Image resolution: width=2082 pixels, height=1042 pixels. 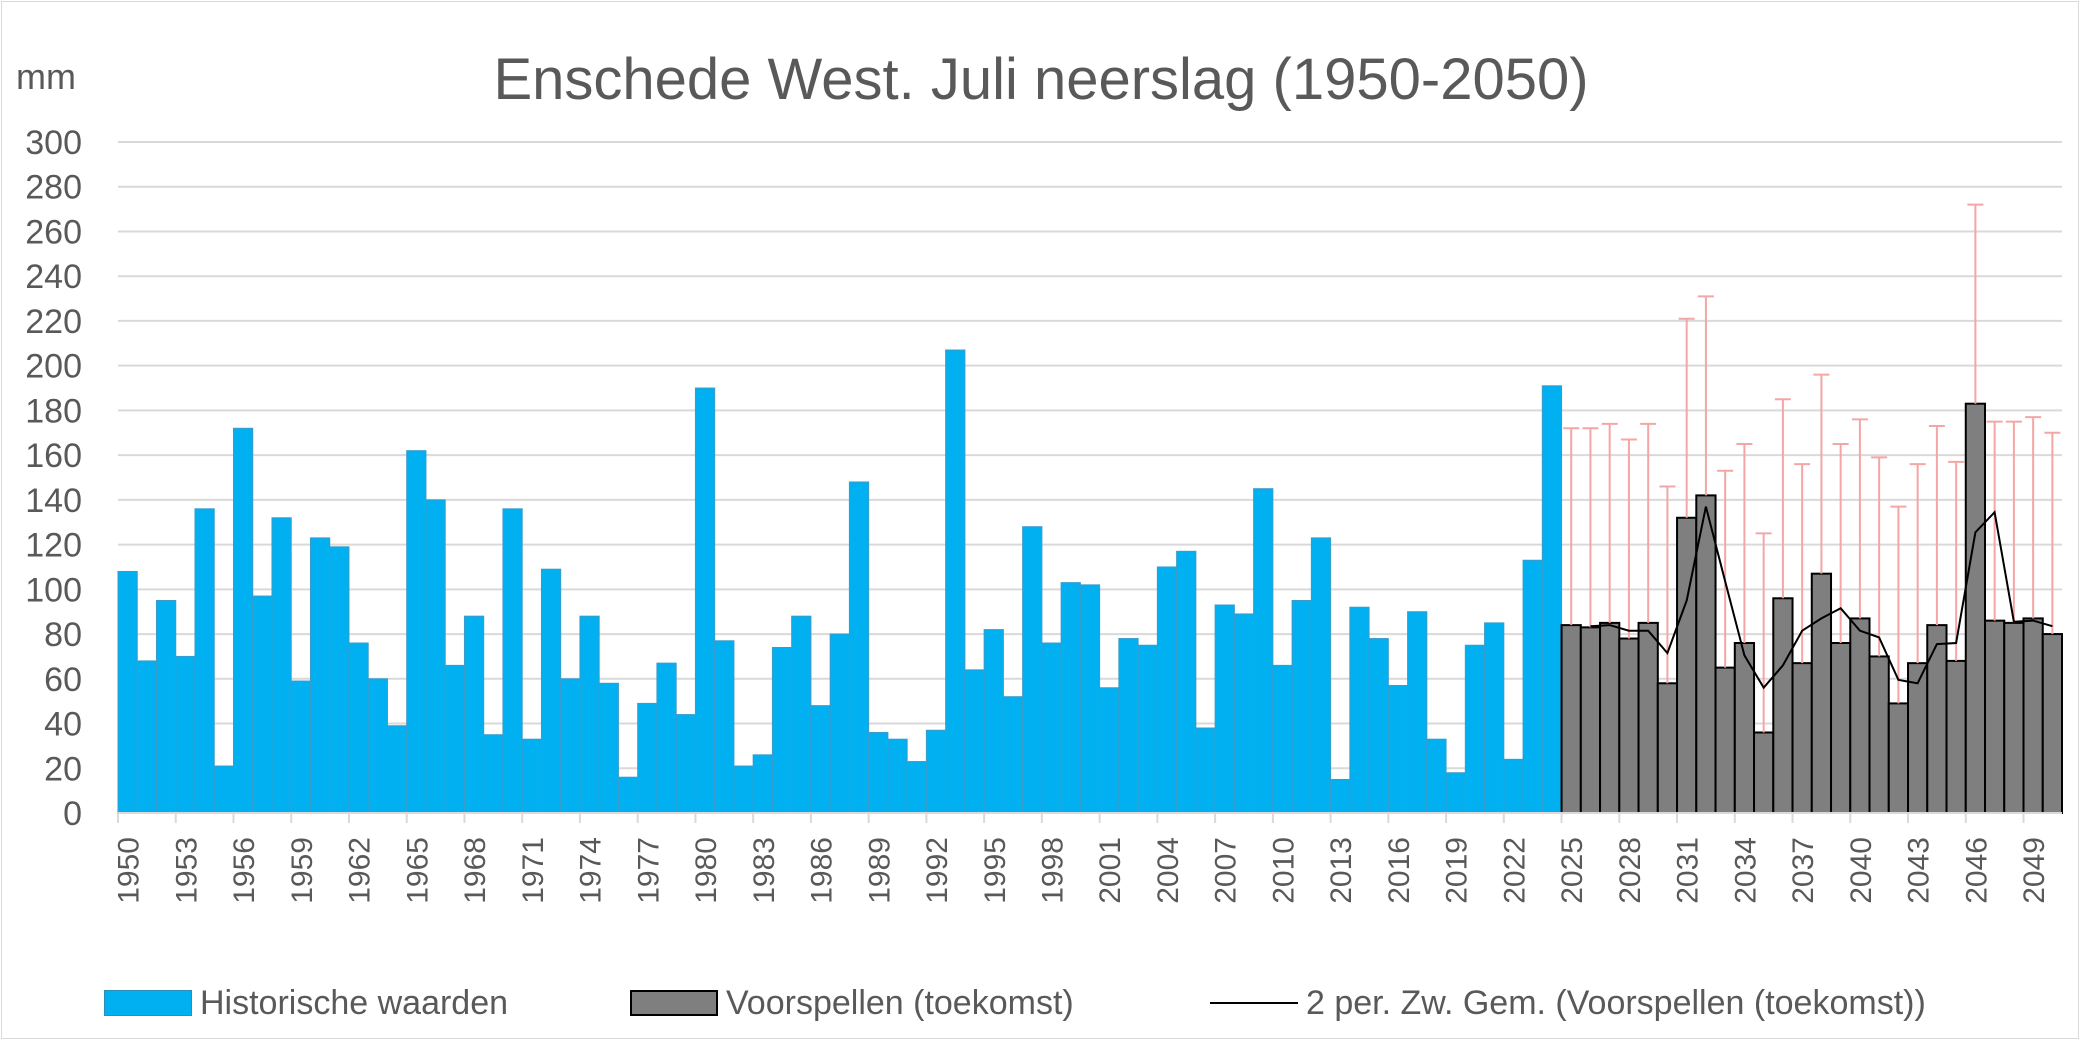 I want to click on legend-item-moving-average: 2 per. Zw. Gem. (Voorspellen (toekomst)), so click(x=1568, y=1003).